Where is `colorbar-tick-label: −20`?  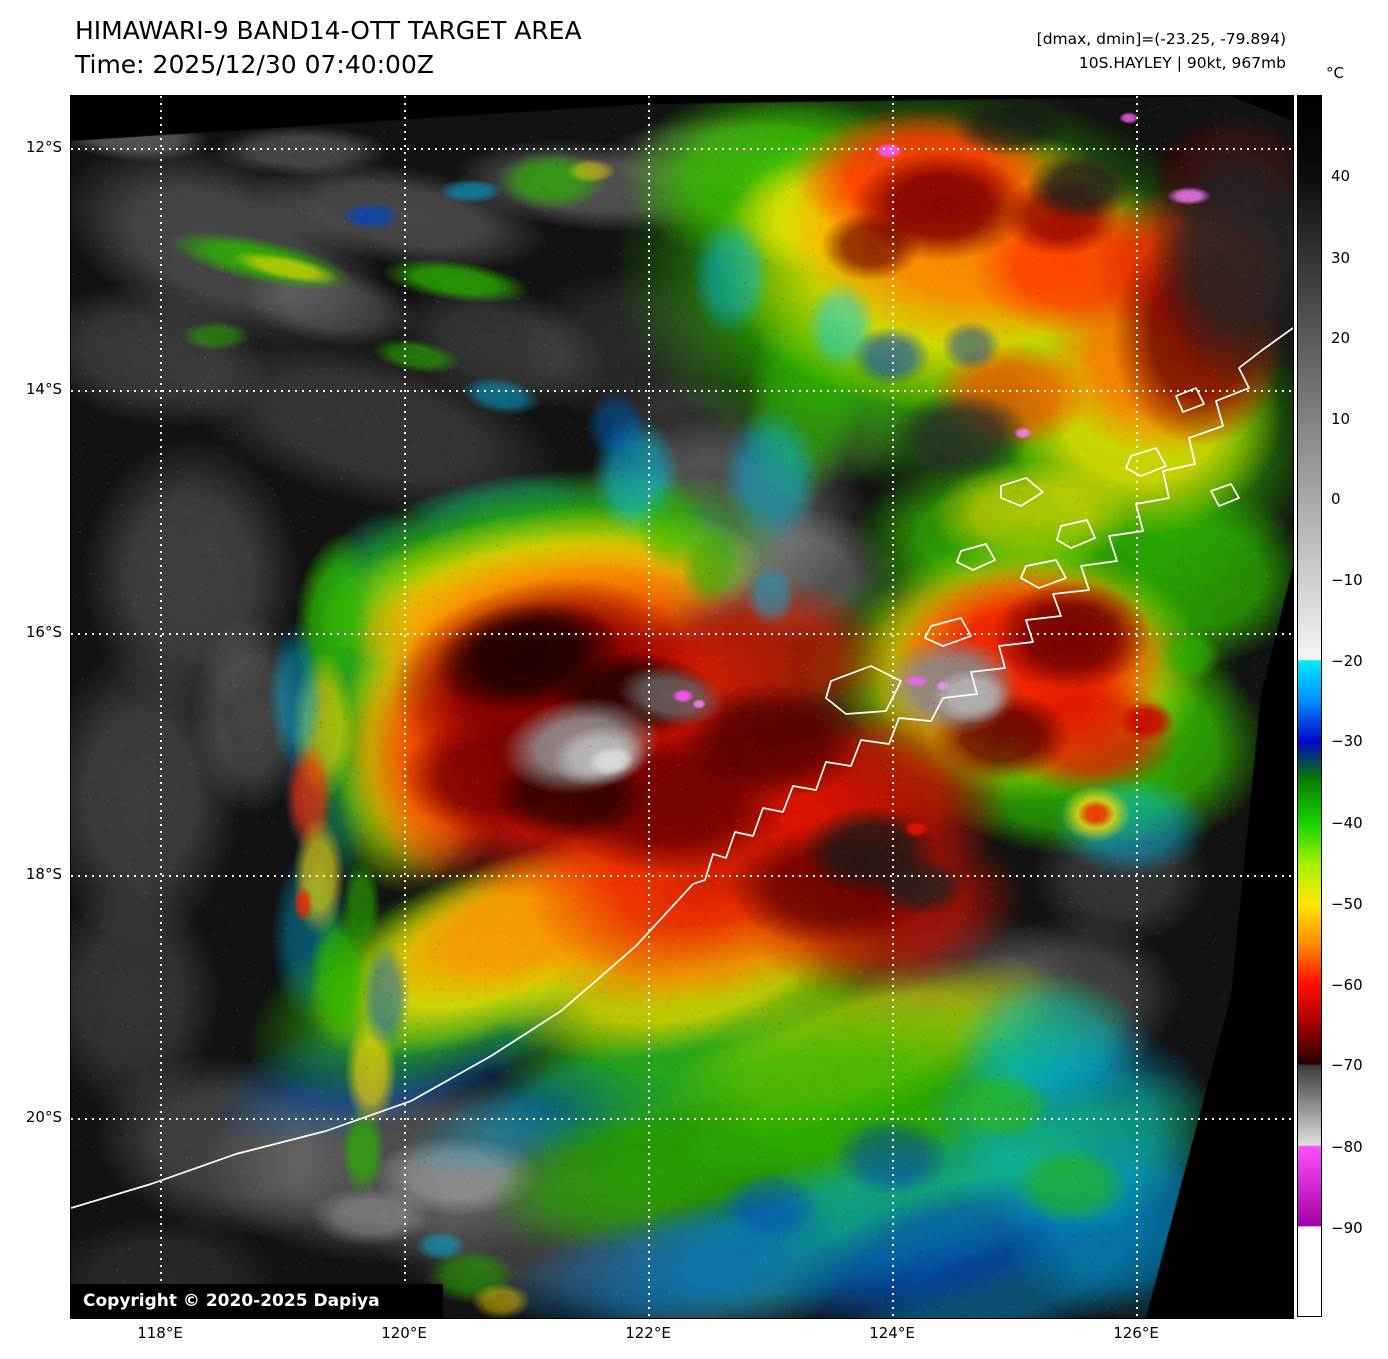
colorbar-tick-label: −20 is located at coordinates (1347, 660).